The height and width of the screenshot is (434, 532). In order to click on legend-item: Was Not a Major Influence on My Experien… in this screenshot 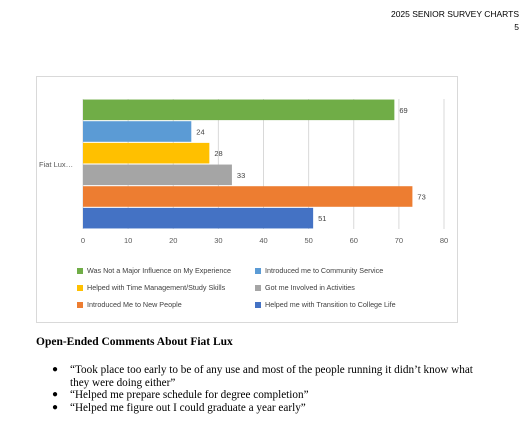, I will do `click(154, 270)`.